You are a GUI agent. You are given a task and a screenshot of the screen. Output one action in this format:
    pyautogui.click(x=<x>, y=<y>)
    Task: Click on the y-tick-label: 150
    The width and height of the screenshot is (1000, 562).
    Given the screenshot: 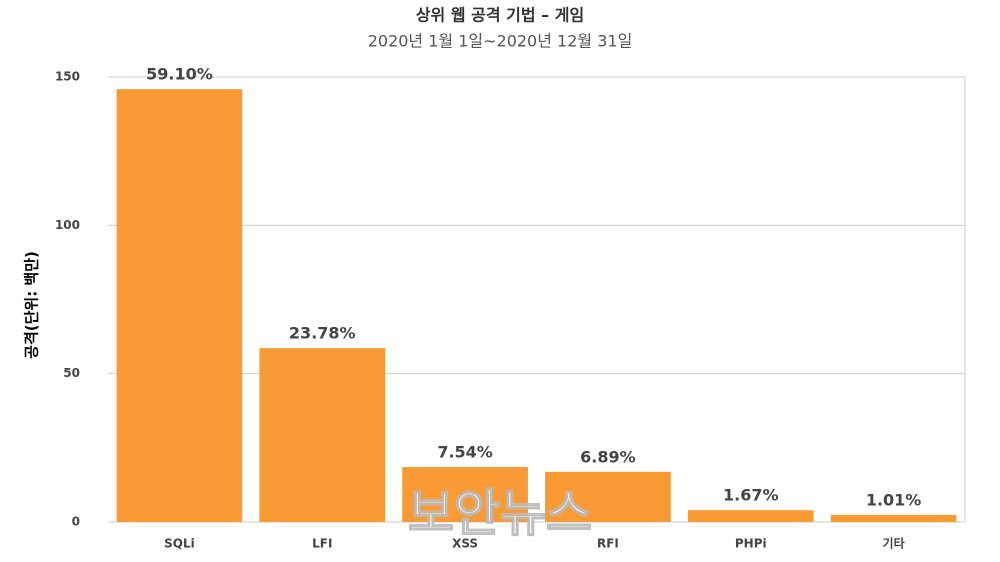 What is the action you would take?
    pyautogui.click(x=67, y=77)
    